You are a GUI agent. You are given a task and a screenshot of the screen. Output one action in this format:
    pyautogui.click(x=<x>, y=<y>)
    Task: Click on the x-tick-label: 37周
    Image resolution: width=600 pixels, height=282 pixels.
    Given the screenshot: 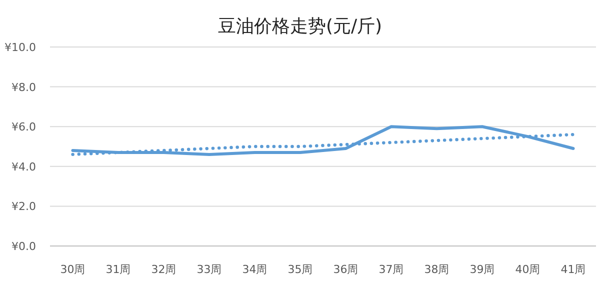 What is the action you would take?
    pyautogui.click(x=391, y=269)
    